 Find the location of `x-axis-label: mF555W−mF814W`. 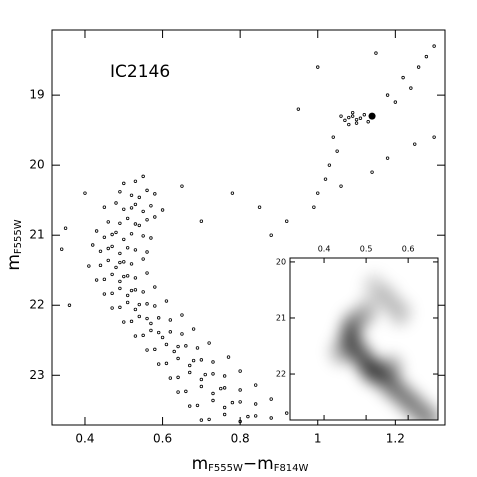

x-axis-label: mF555W−mF814W is located at coordinates (250, 464).